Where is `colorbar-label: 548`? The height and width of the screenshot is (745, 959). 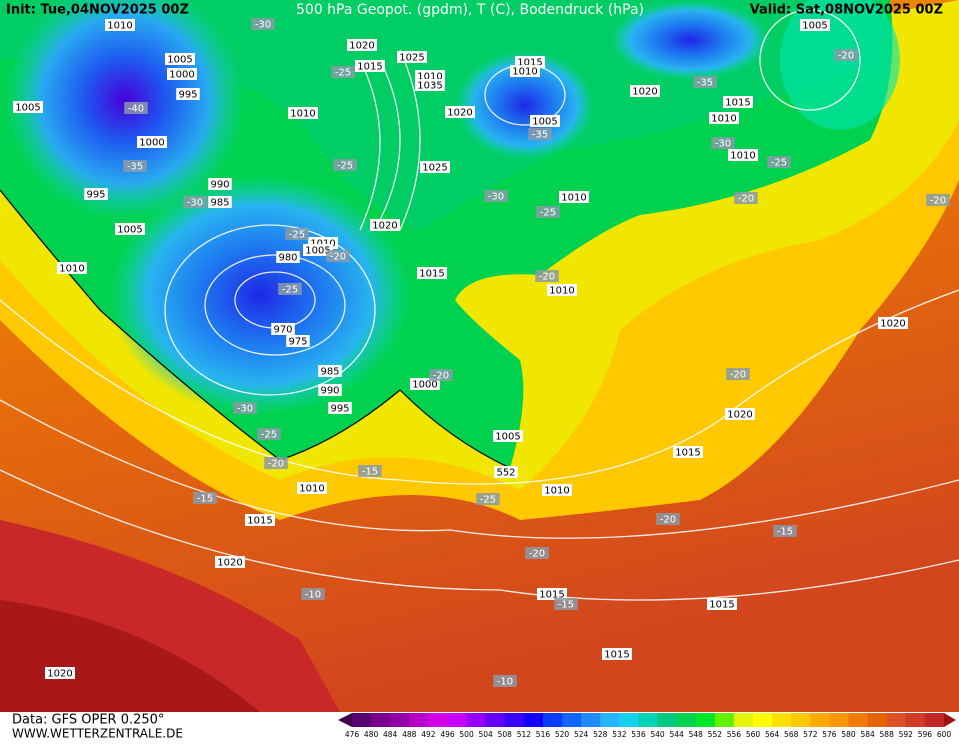 colorbar-label: 548 is located at coordinates (696, 734).